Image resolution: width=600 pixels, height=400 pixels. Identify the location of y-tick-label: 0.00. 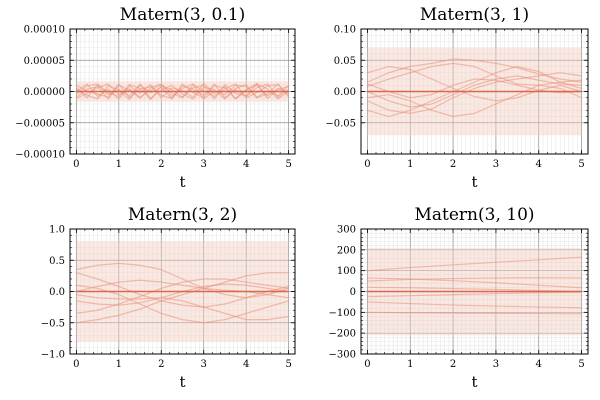
(345, 92).